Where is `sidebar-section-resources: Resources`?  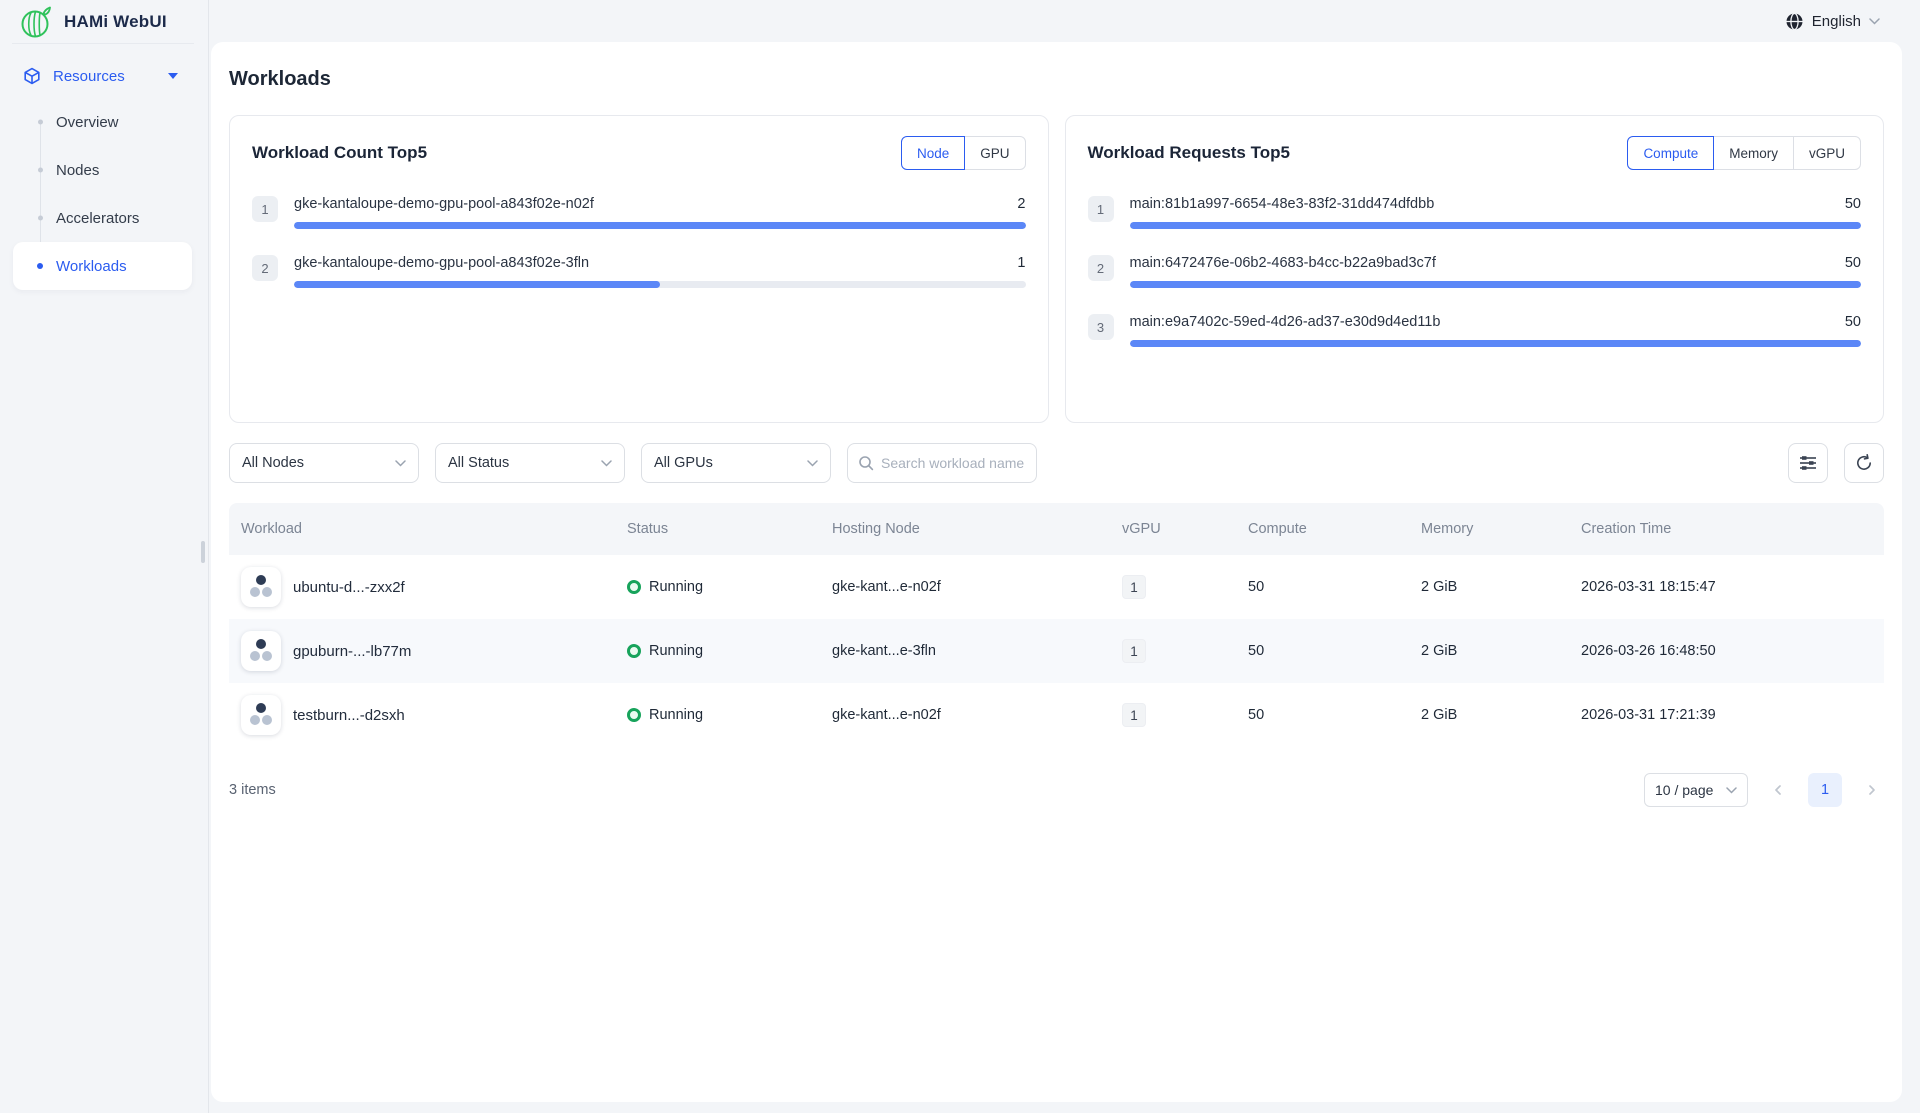
sidebar-section-resources: Resources is located at coordinates (104, 76).